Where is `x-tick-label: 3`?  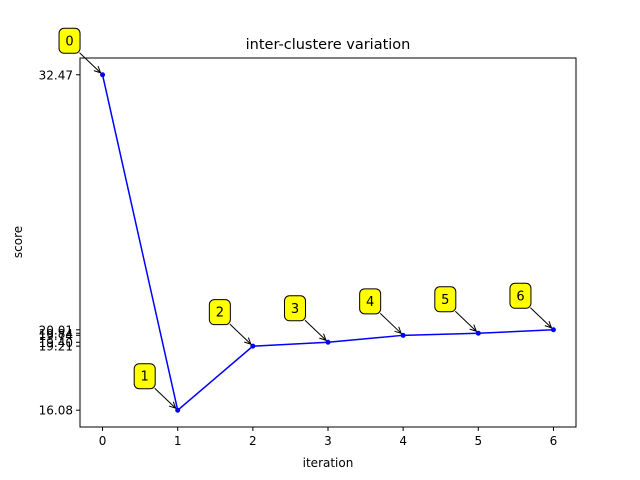 x-tick-label: 3 is located at coordinates (328, 441).